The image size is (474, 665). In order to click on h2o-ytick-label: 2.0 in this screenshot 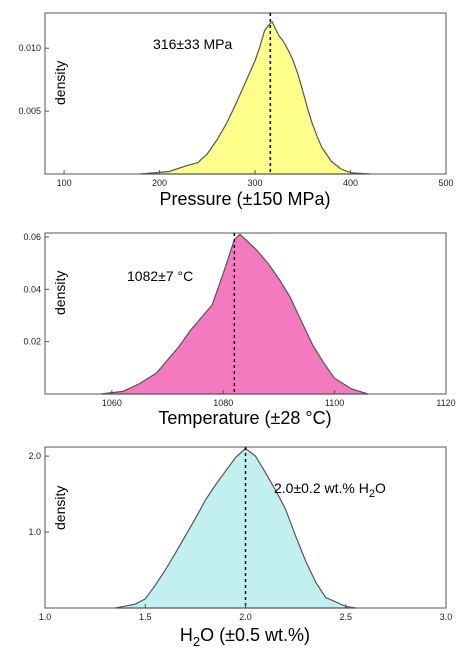, I will do `click(34, 456)`.